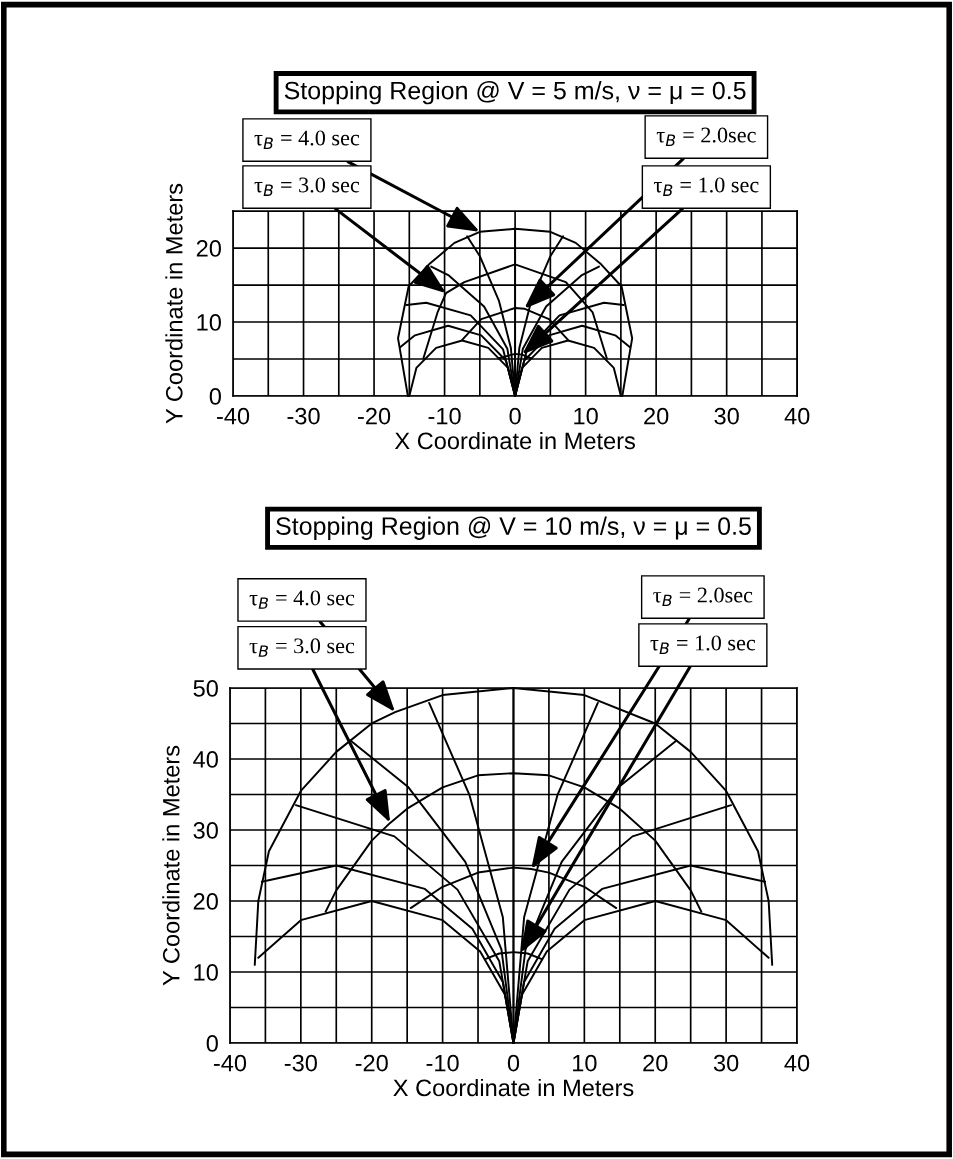 Image resolution: width=953 pixels, height=1159 pixels. I want to click on y-tick-label: 50, so click(205, 688).